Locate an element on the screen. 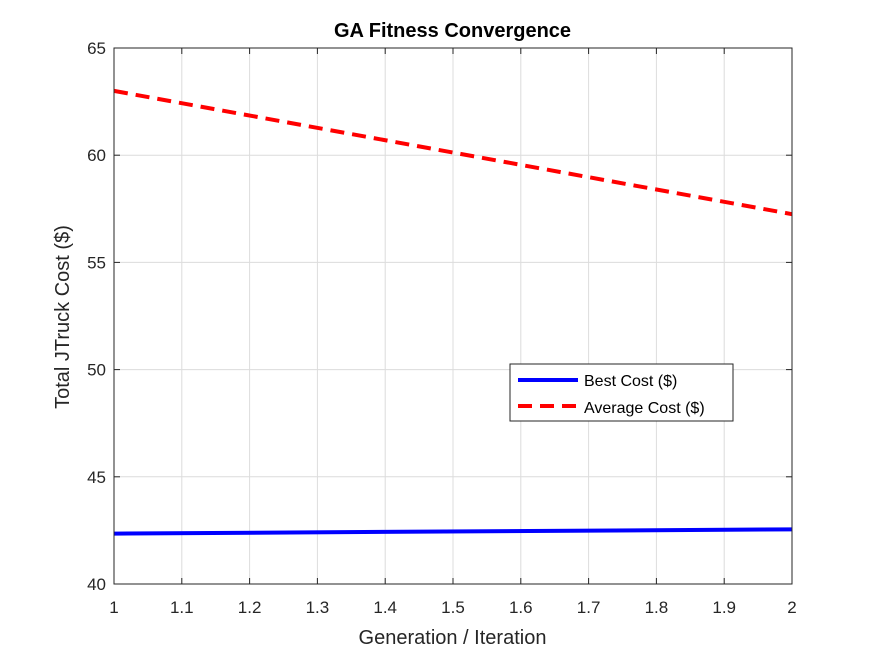 Image resolution: width=875 pixels, height=656 pixels. x-tick-label: 2 is located at coordinates (791, 607).